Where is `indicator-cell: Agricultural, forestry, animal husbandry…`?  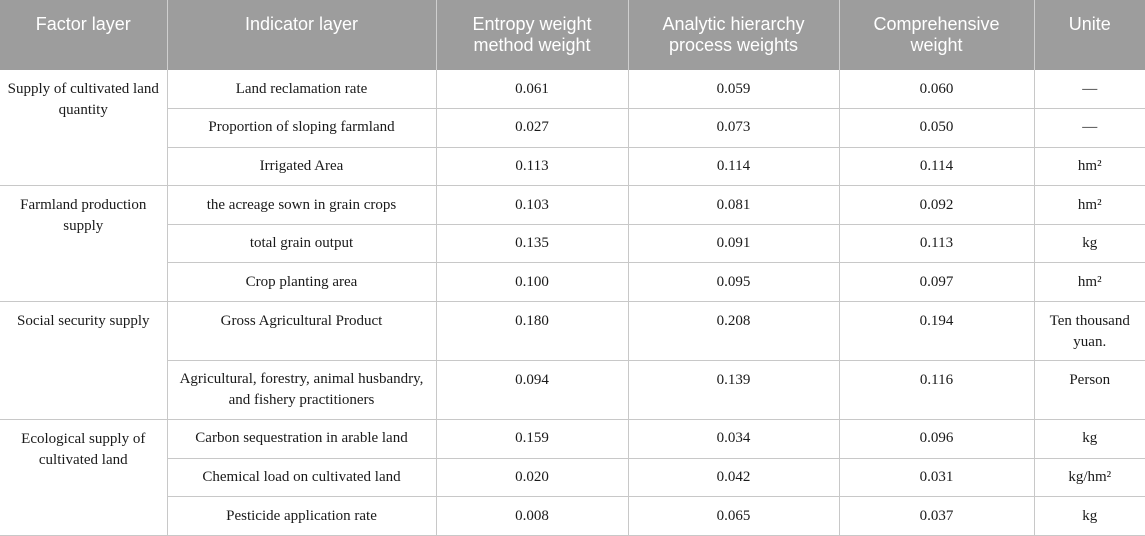
indicator-cell: Agricultural, forestry, animal husbandry… is located at coordinates (302, 390).